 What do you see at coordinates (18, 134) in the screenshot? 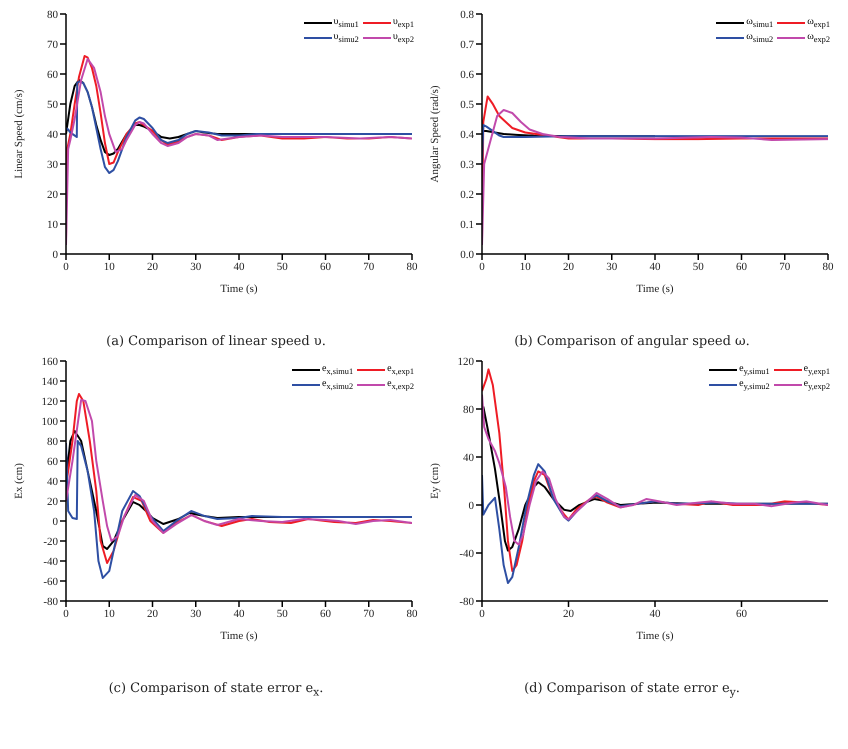
I see `y-axis-title: Linear Speed (cm/s)` at bounding box center [18, 134].